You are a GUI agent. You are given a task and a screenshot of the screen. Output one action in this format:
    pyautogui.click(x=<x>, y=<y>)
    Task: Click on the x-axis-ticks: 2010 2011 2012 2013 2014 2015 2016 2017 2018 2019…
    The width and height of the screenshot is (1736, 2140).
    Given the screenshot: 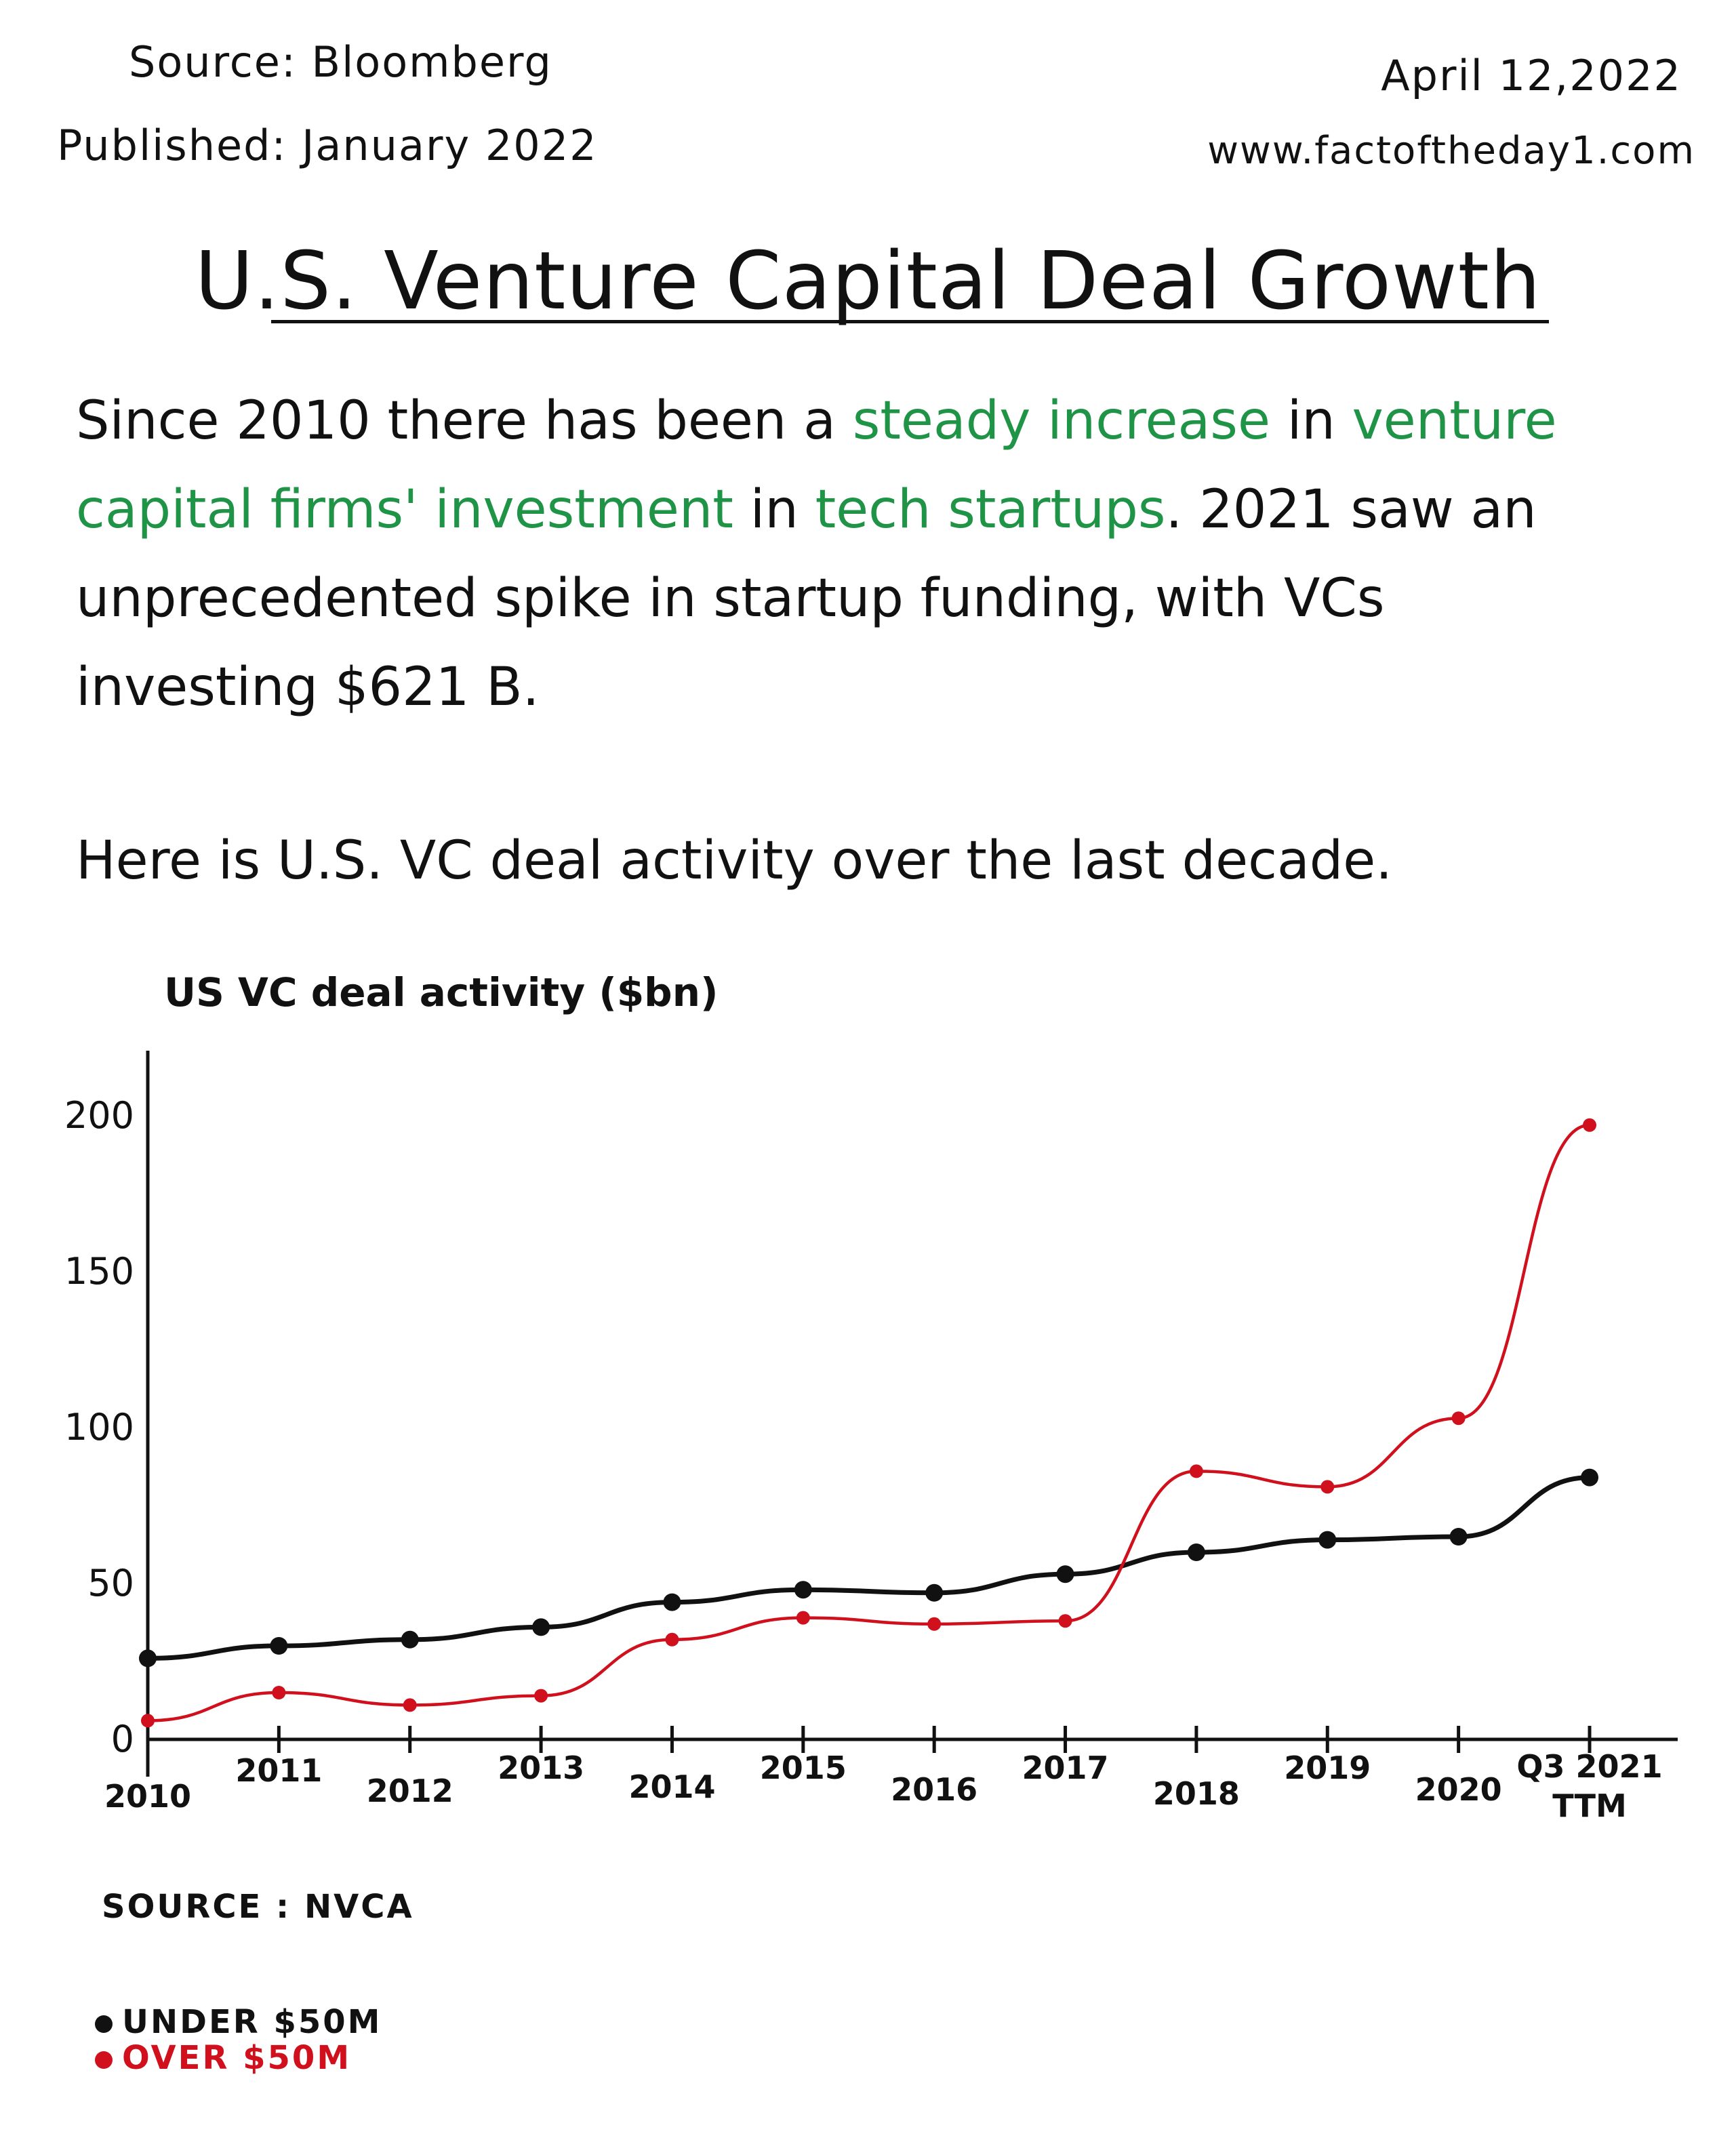 What is the action you would take?
    pyautogui.click(x=884, y=1775)
    